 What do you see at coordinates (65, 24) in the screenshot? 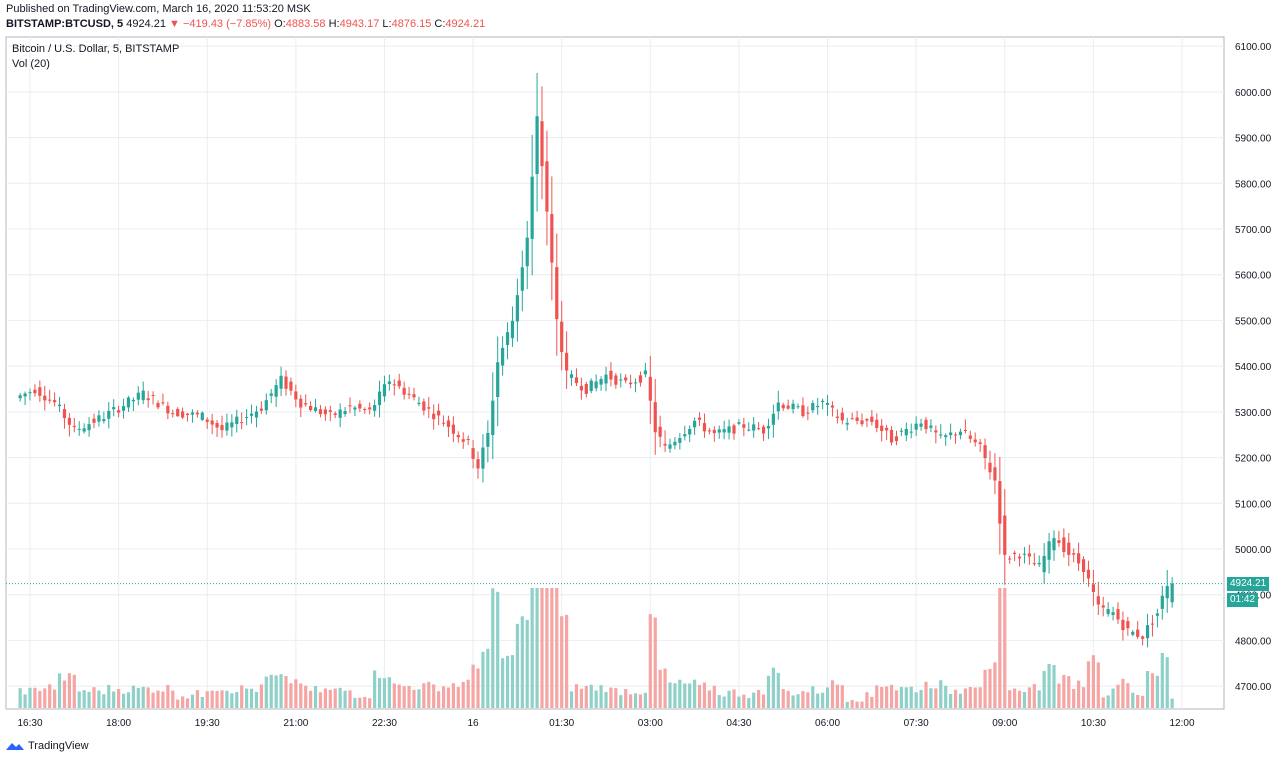
I see `symbol-label: BITSTAMP:BTCUSD, 5` at bounding box center [65, 24].